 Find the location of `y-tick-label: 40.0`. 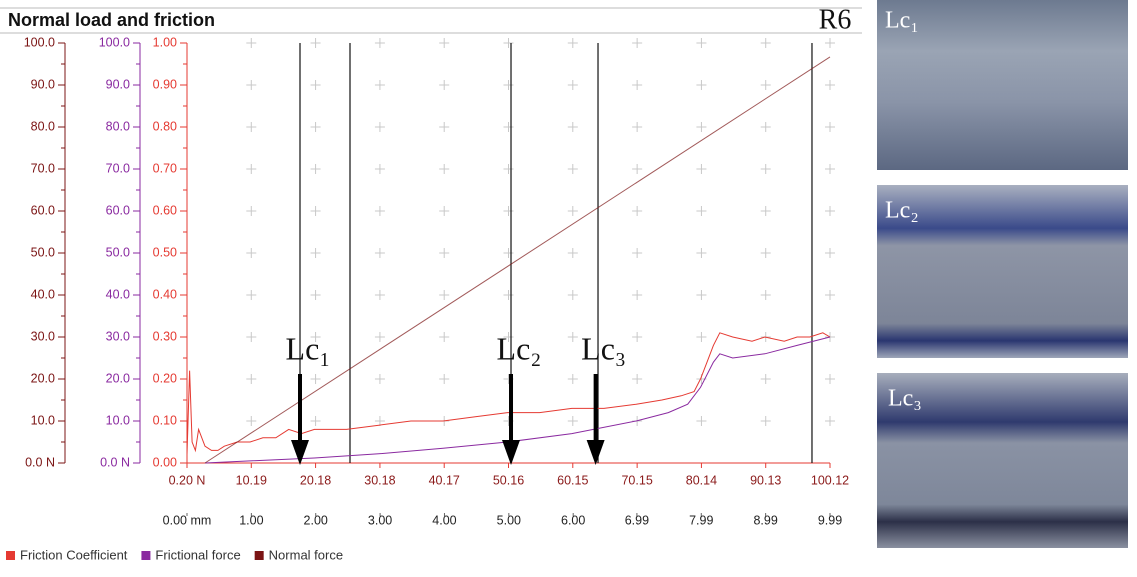

y-tick-label: 40.0 is located at coordinates (43, 294).